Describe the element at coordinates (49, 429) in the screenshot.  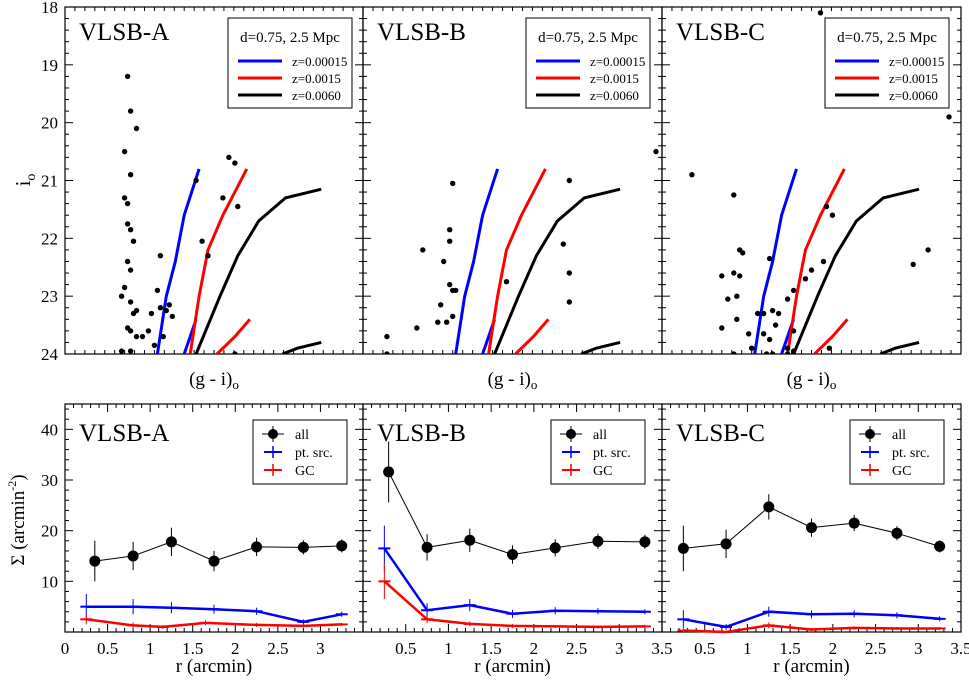
I see `y-tick-label: 40` at that location.